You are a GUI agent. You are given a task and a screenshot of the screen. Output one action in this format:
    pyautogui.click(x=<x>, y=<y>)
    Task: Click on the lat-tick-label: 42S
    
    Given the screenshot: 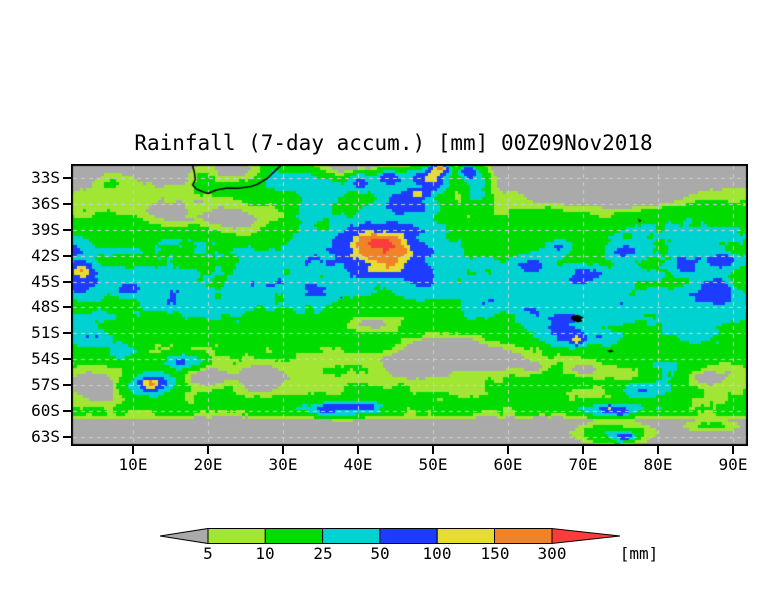 What is the action you would take?
    pyautogui.click(x=45, y=255)
    